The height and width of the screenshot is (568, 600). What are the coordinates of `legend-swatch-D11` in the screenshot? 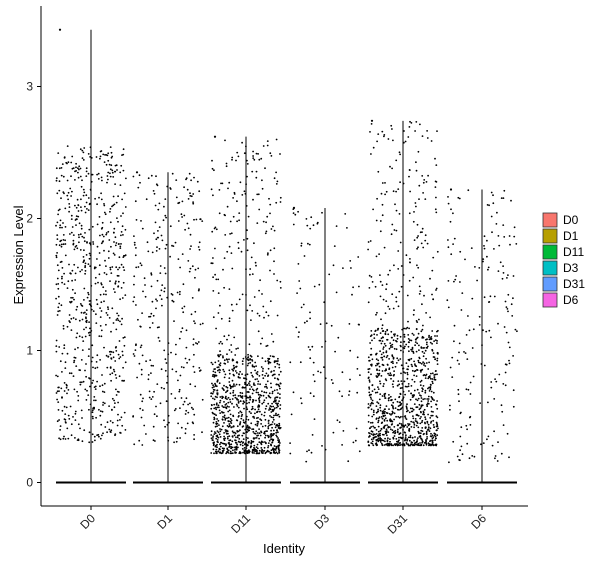 It's located at (550, 252).